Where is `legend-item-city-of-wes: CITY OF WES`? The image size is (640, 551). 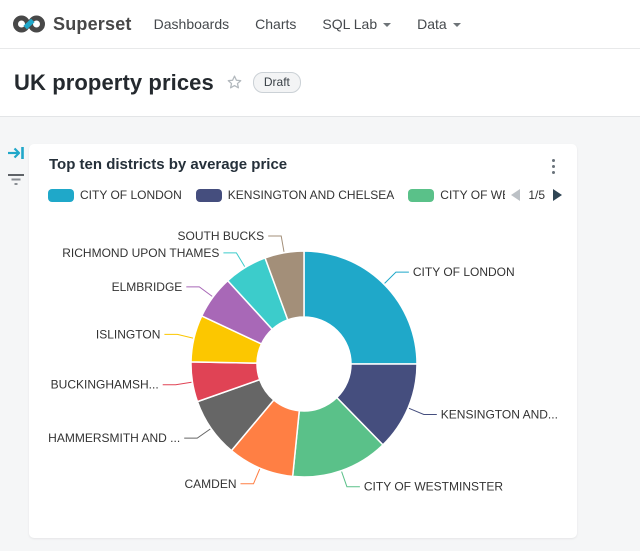 legend-item-city-of-wes: CITY OF WES is located at coordinates (456, 195).